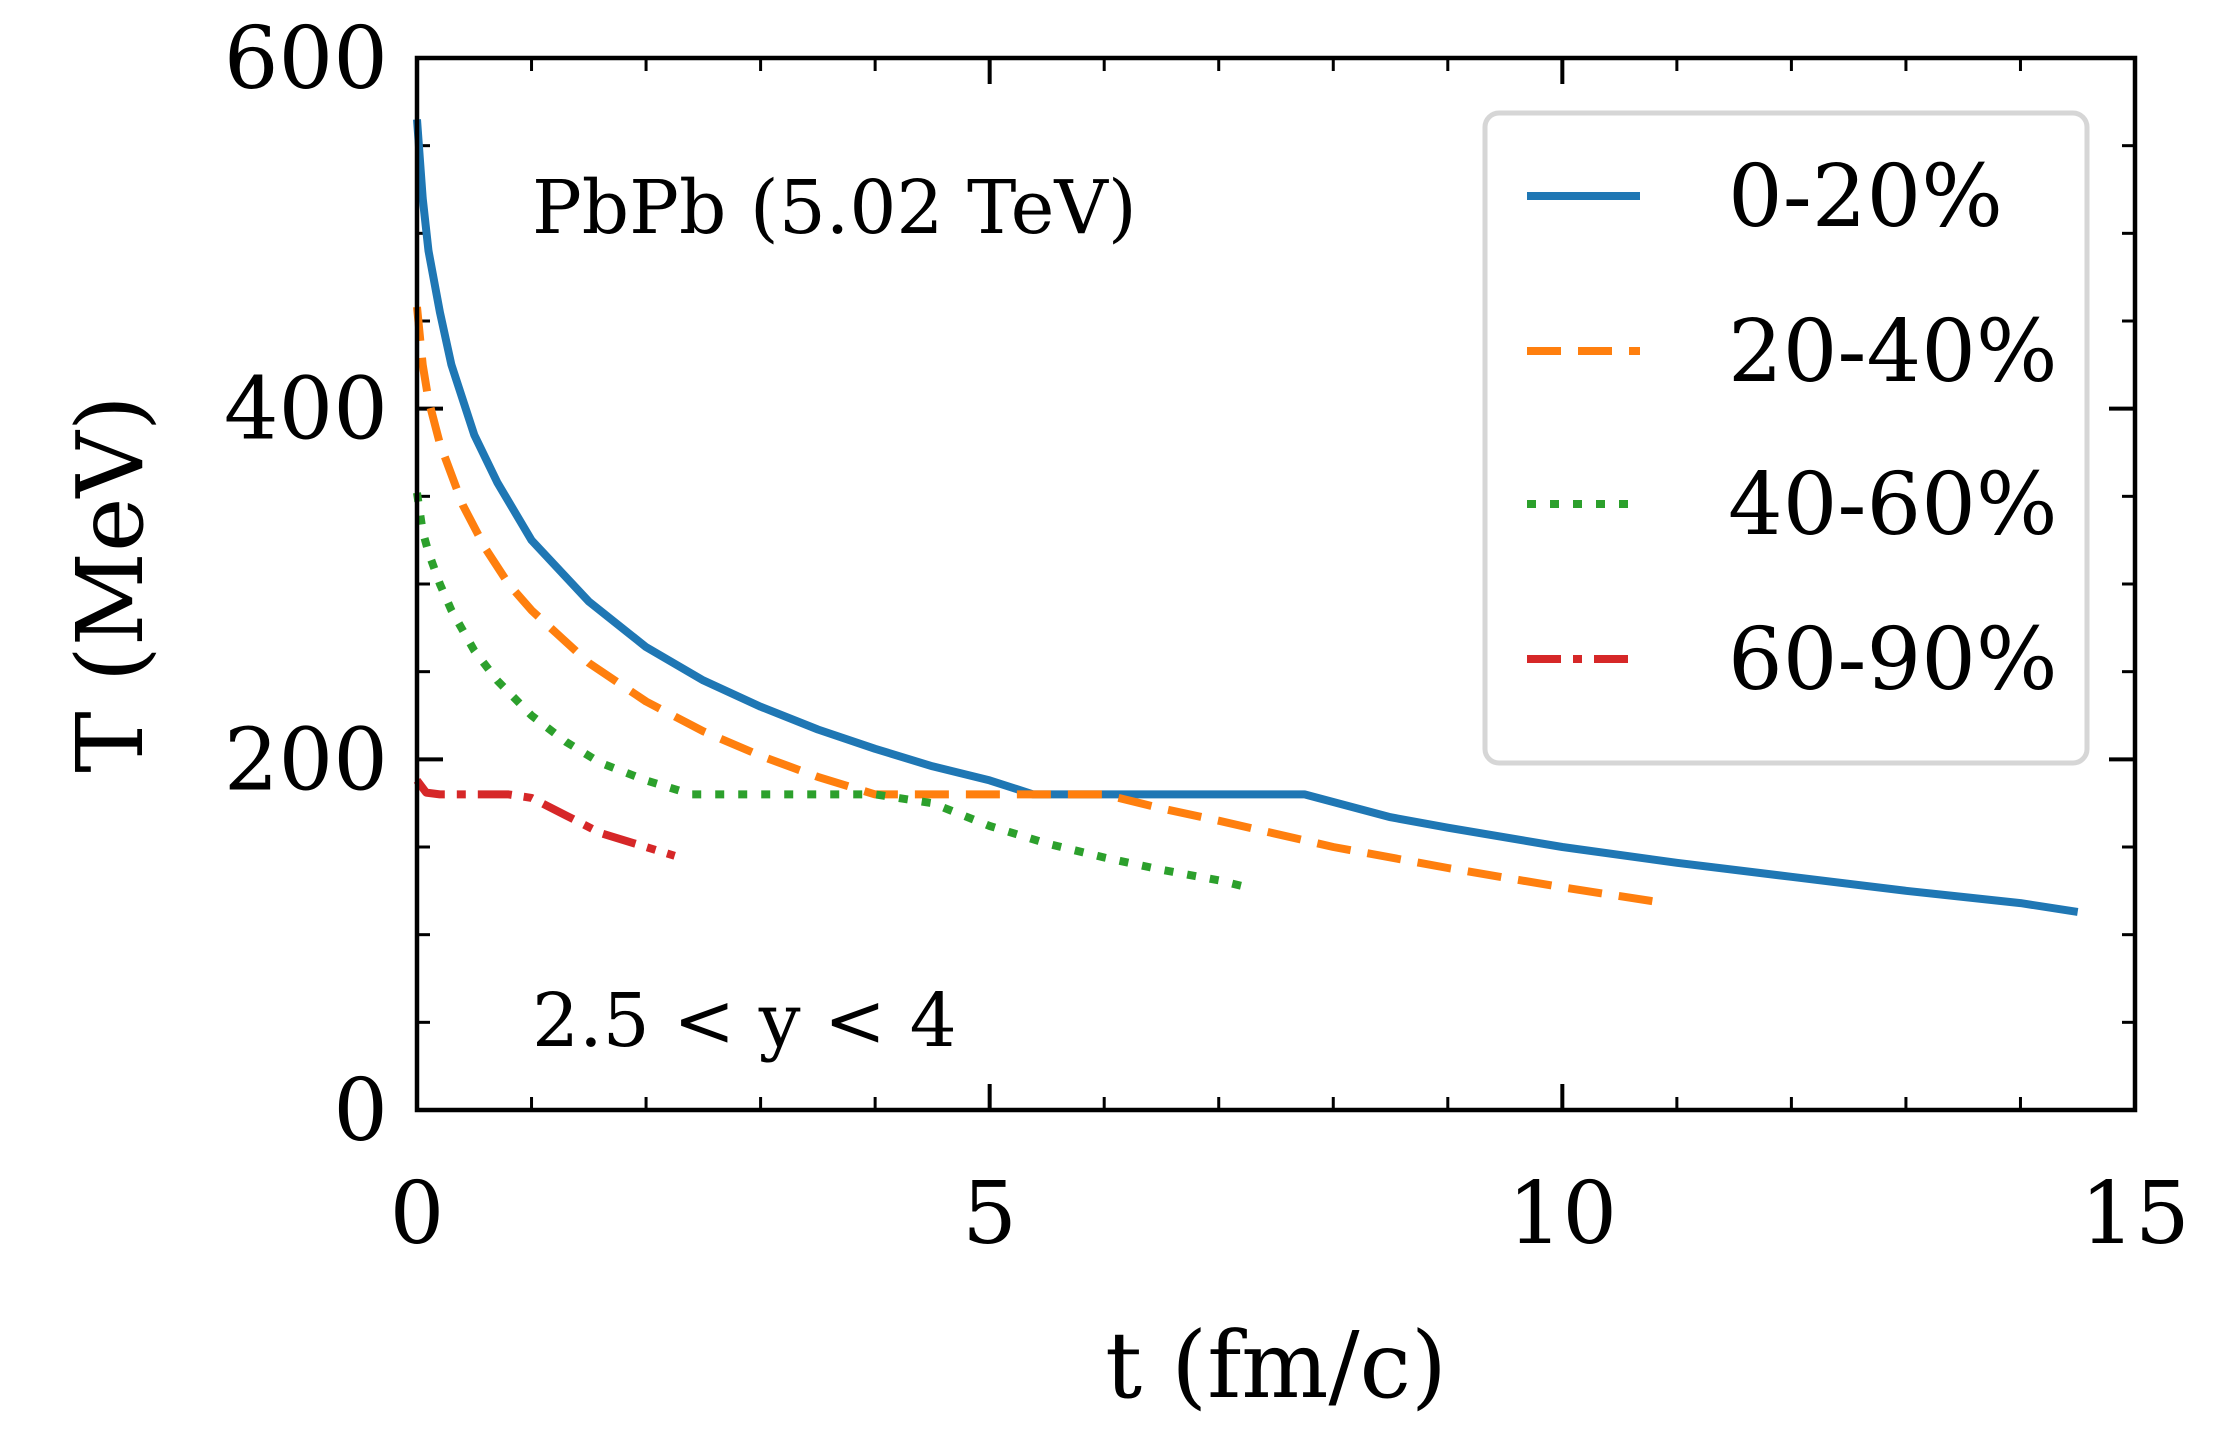 This screenshot has width=2215, height=1444. Describe the element at coordinates (417, 1214) in the screenshot. I see `x-tick-label: 0` at that location.